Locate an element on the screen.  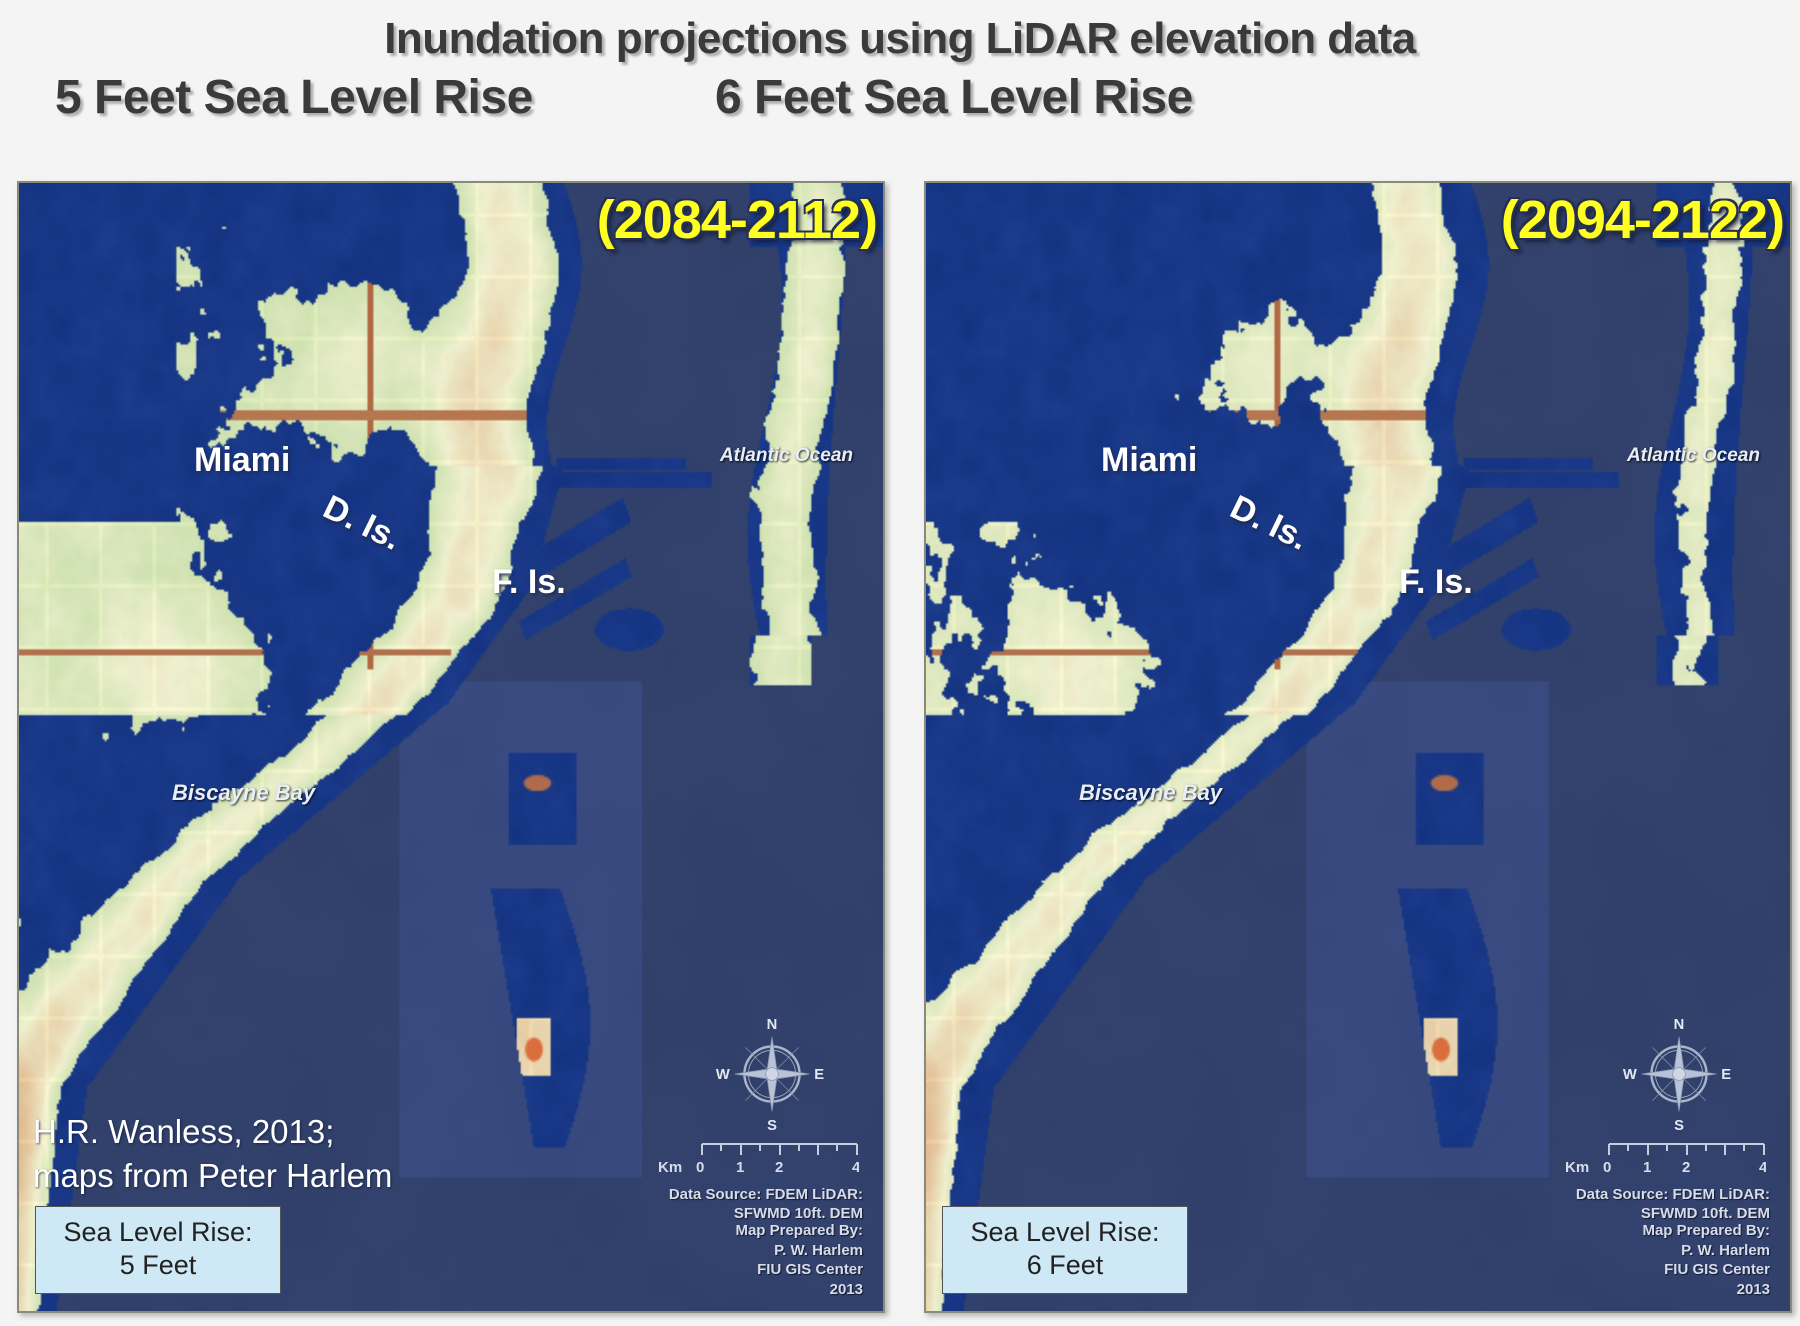
scale-bar-6ft: Km 0 1 2 4 is located at coordinates (1663, 1157).